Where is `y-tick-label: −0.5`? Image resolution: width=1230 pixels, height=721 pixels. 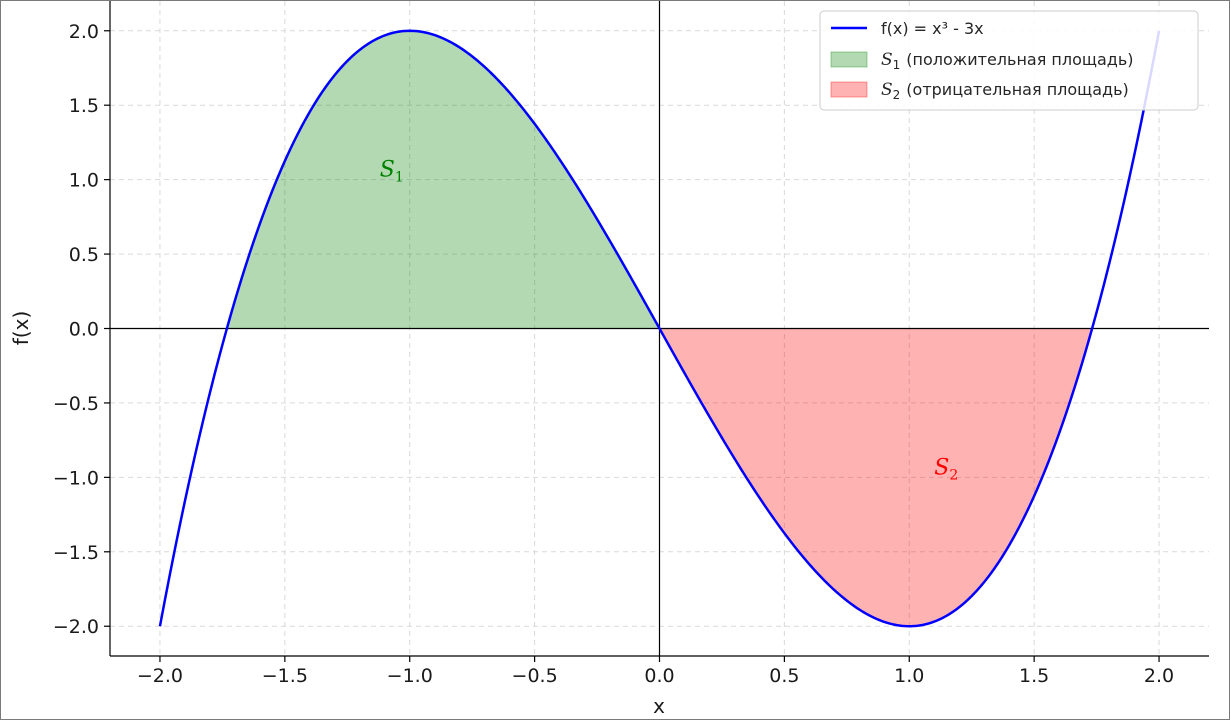
y-tick-label: −0.5 is located at coordinates (76, 404).